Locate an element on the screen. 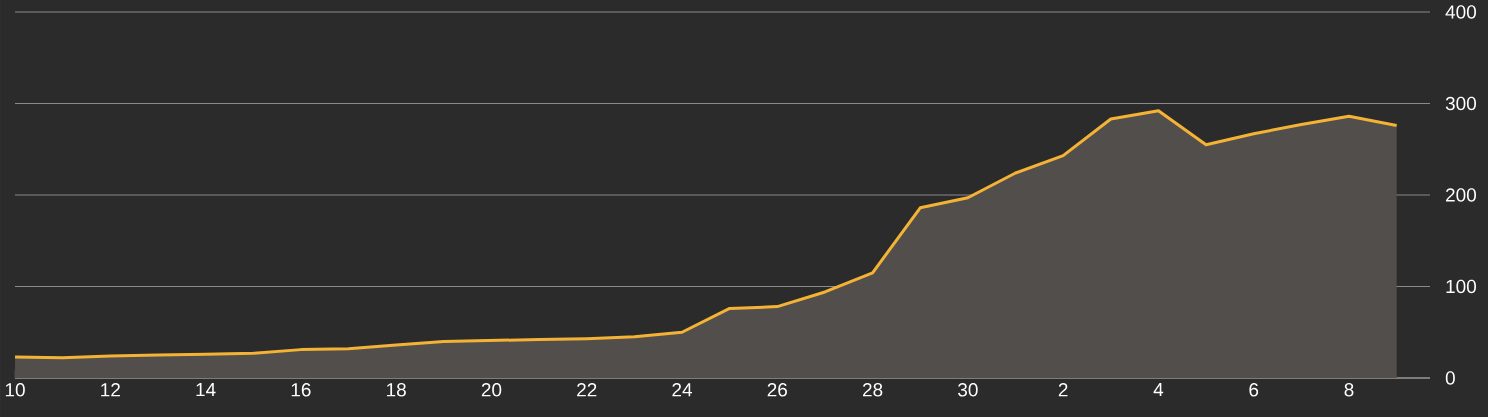  x-tick-label: 8 is located at coordinates (1349, 390).